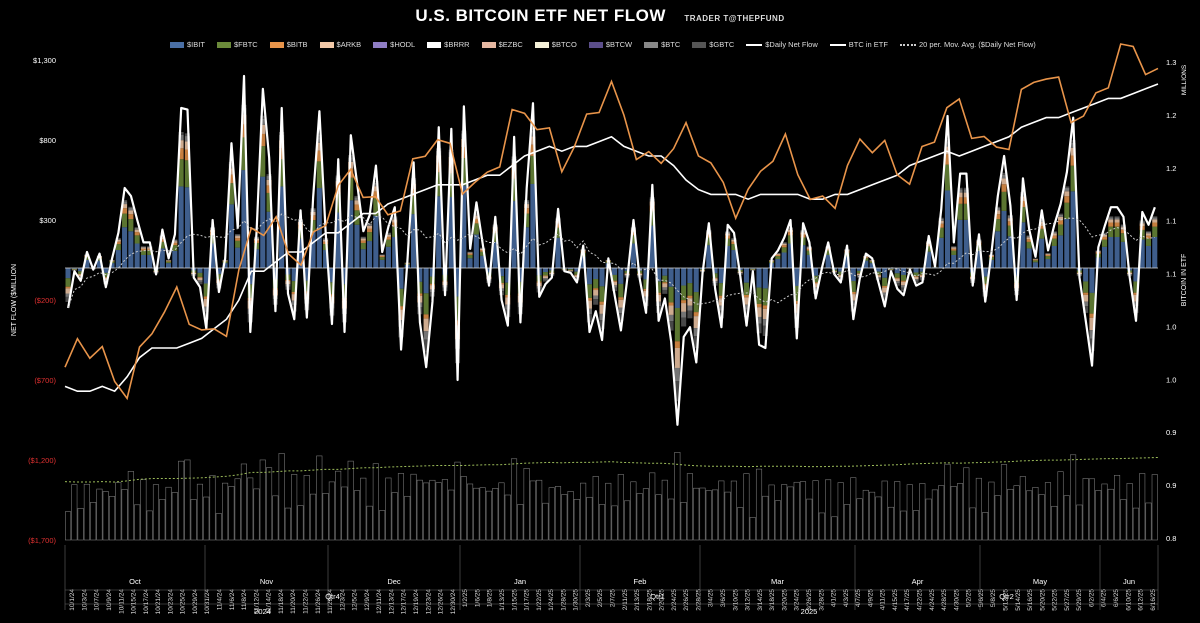  I want to click on legend-label: $IBIT, so click(196, 44).